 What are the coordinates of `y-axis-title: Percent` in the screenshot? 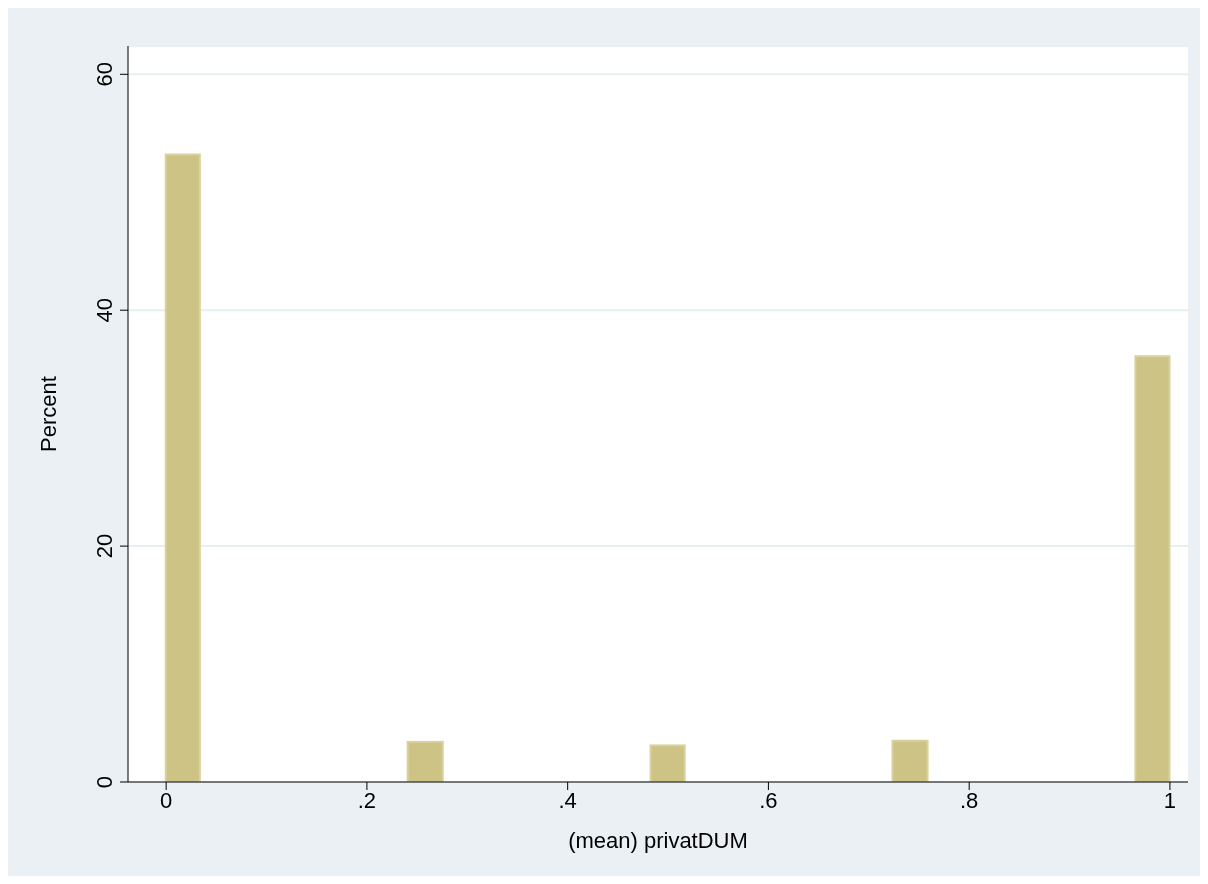 It's located at (48, 414).